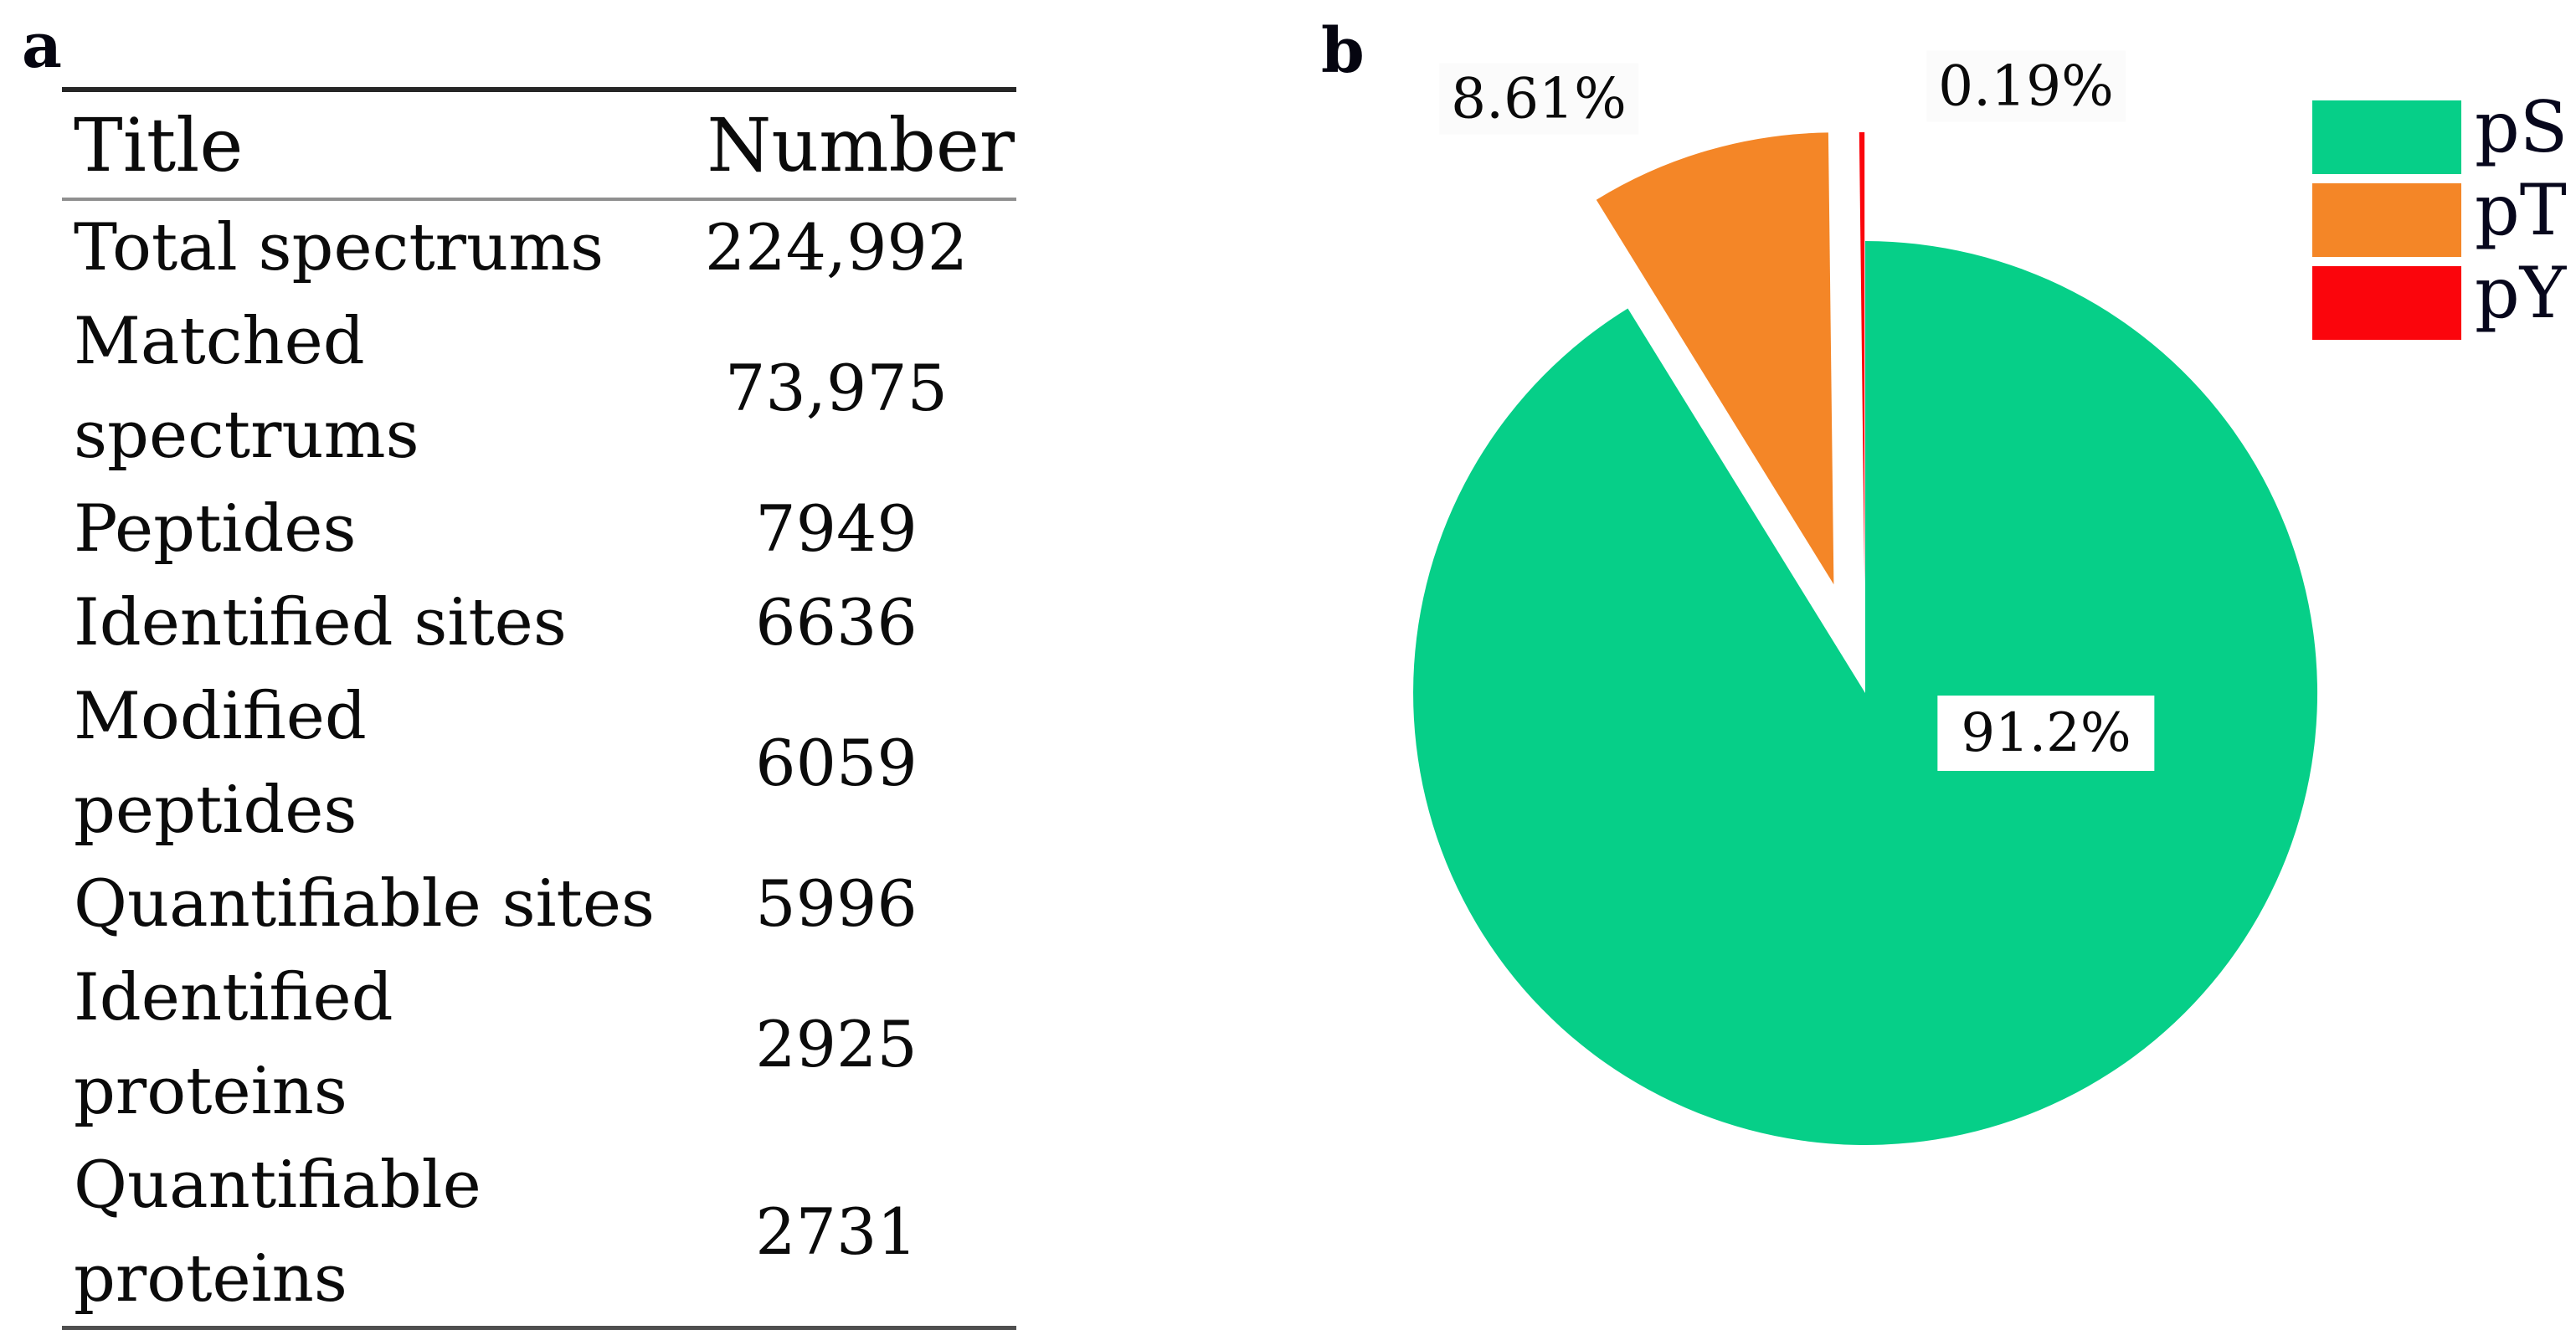 The height and width of the screenshot is (1330, 2576). I want to click on panel-a-label: a, so click(42, 46).